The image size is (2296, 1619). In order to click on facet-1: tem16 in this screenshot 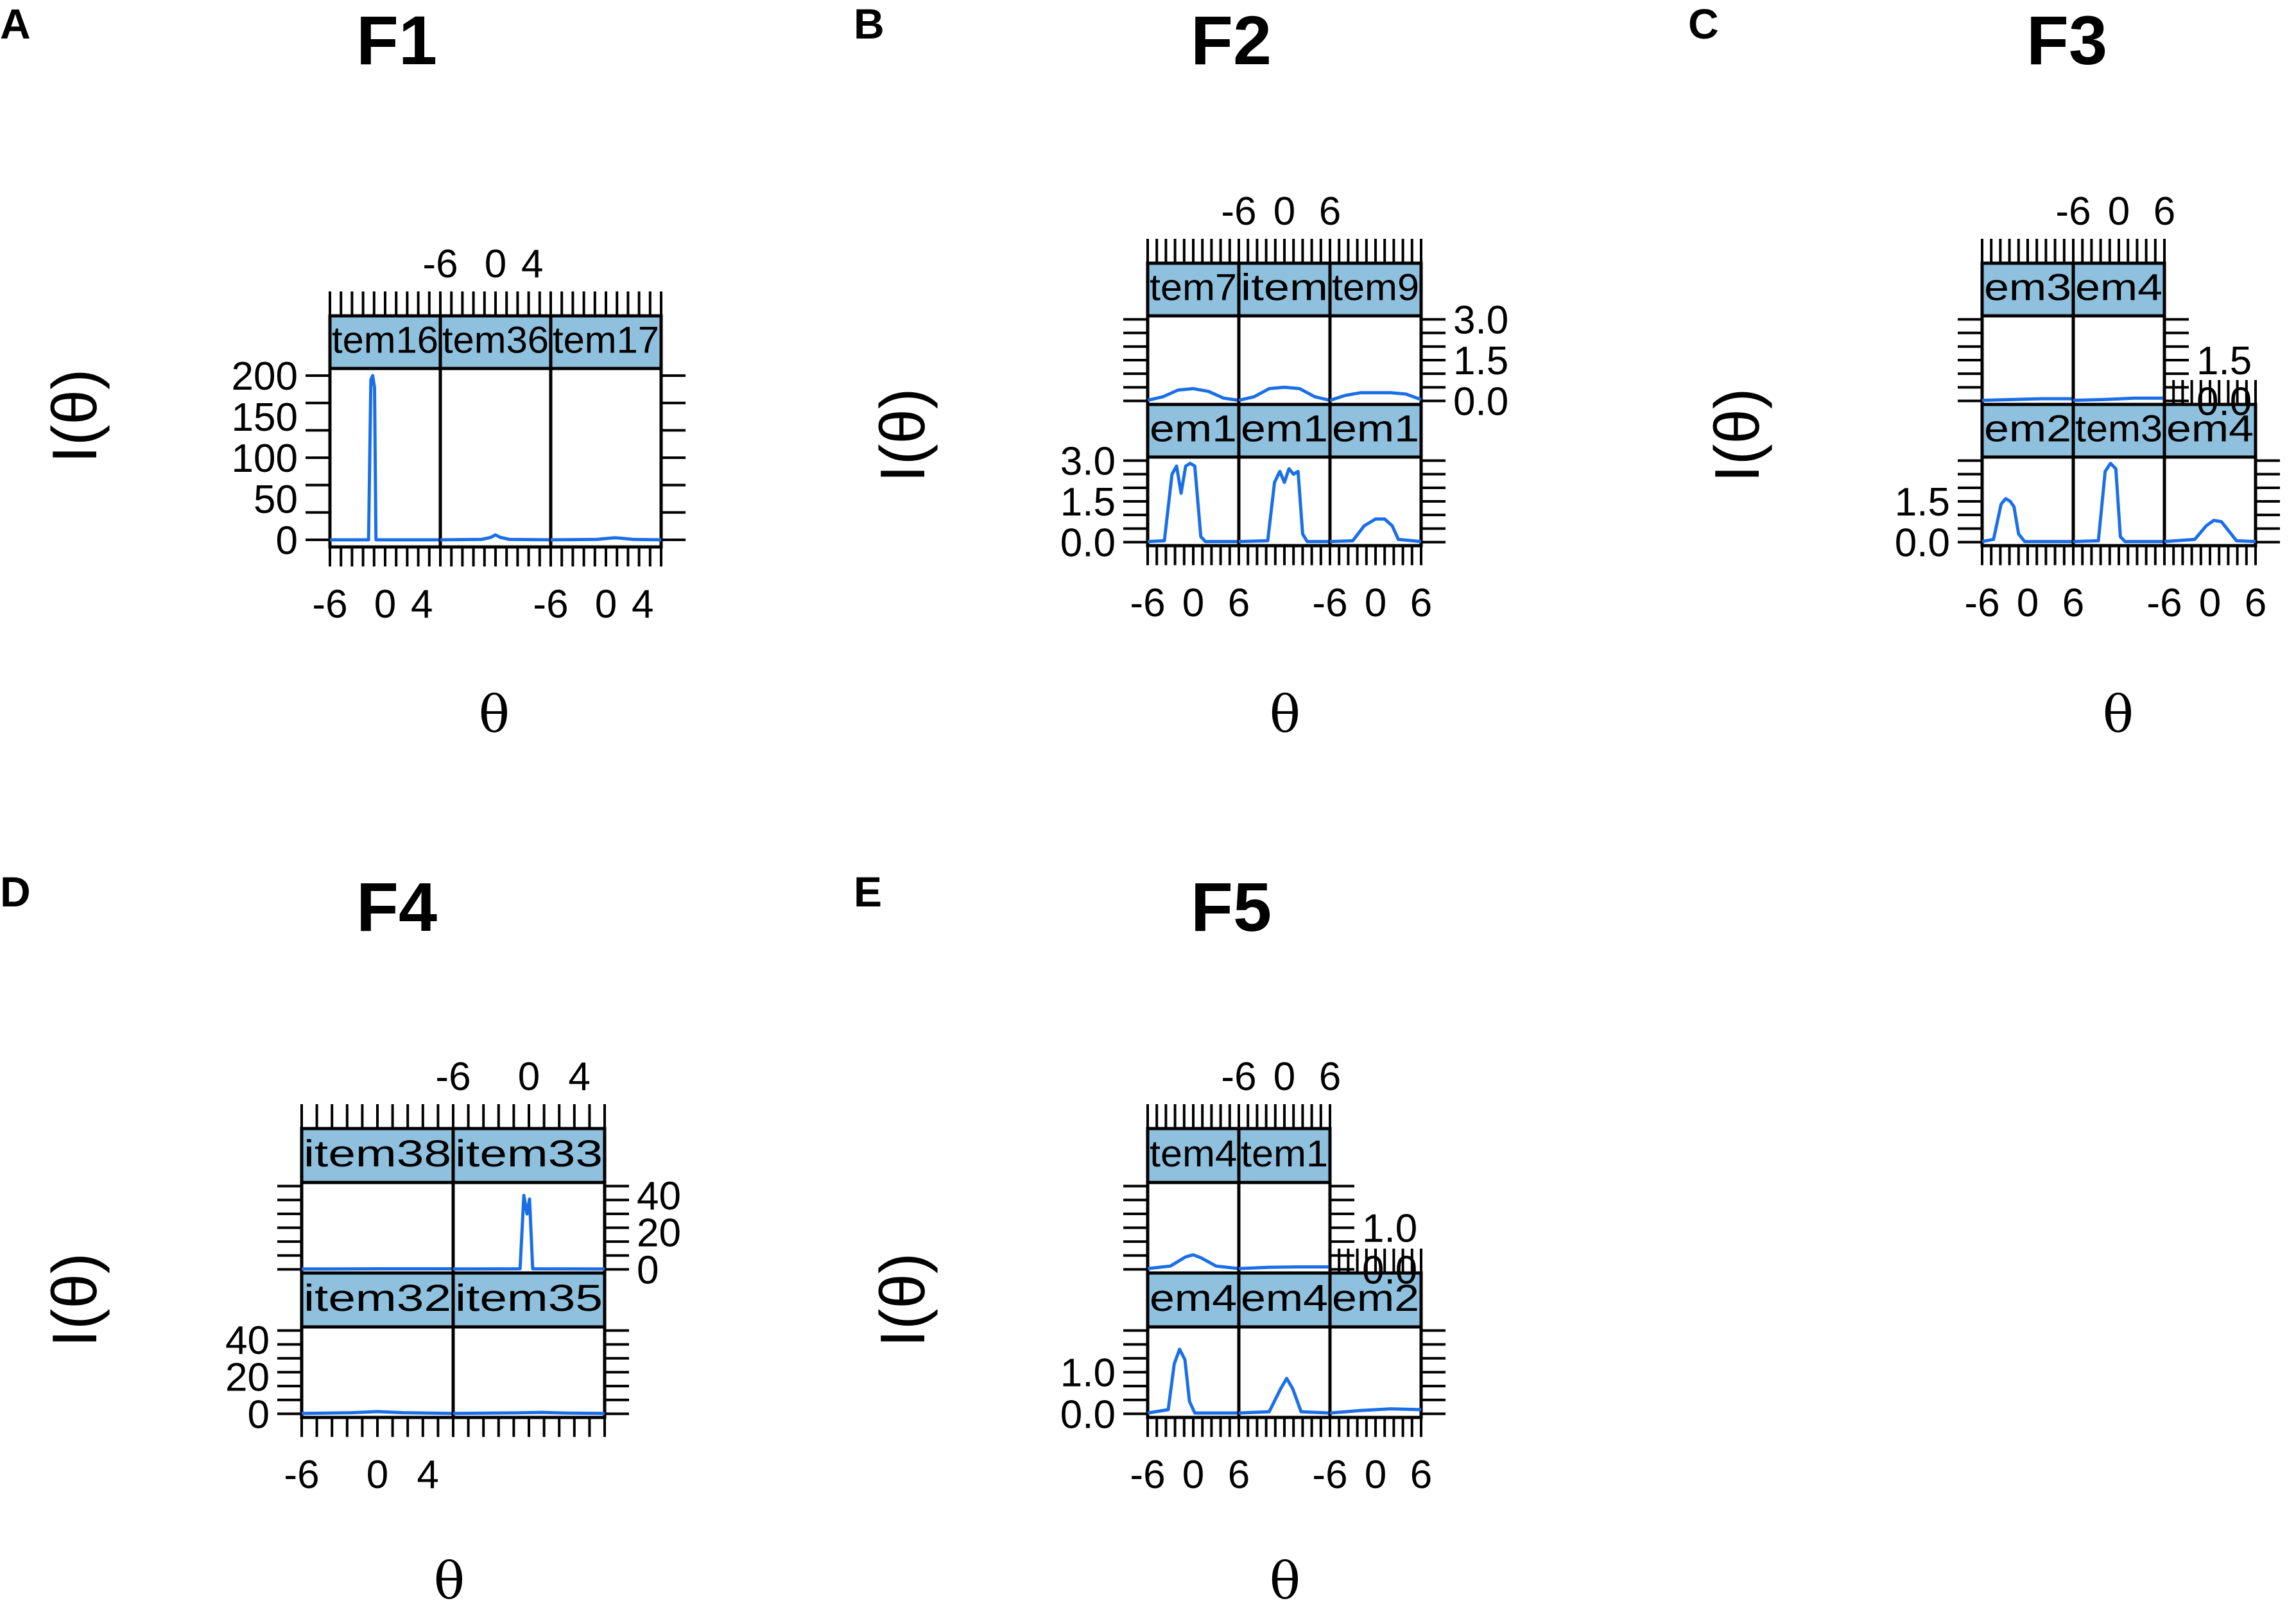, I will do `click(385, 432)`.